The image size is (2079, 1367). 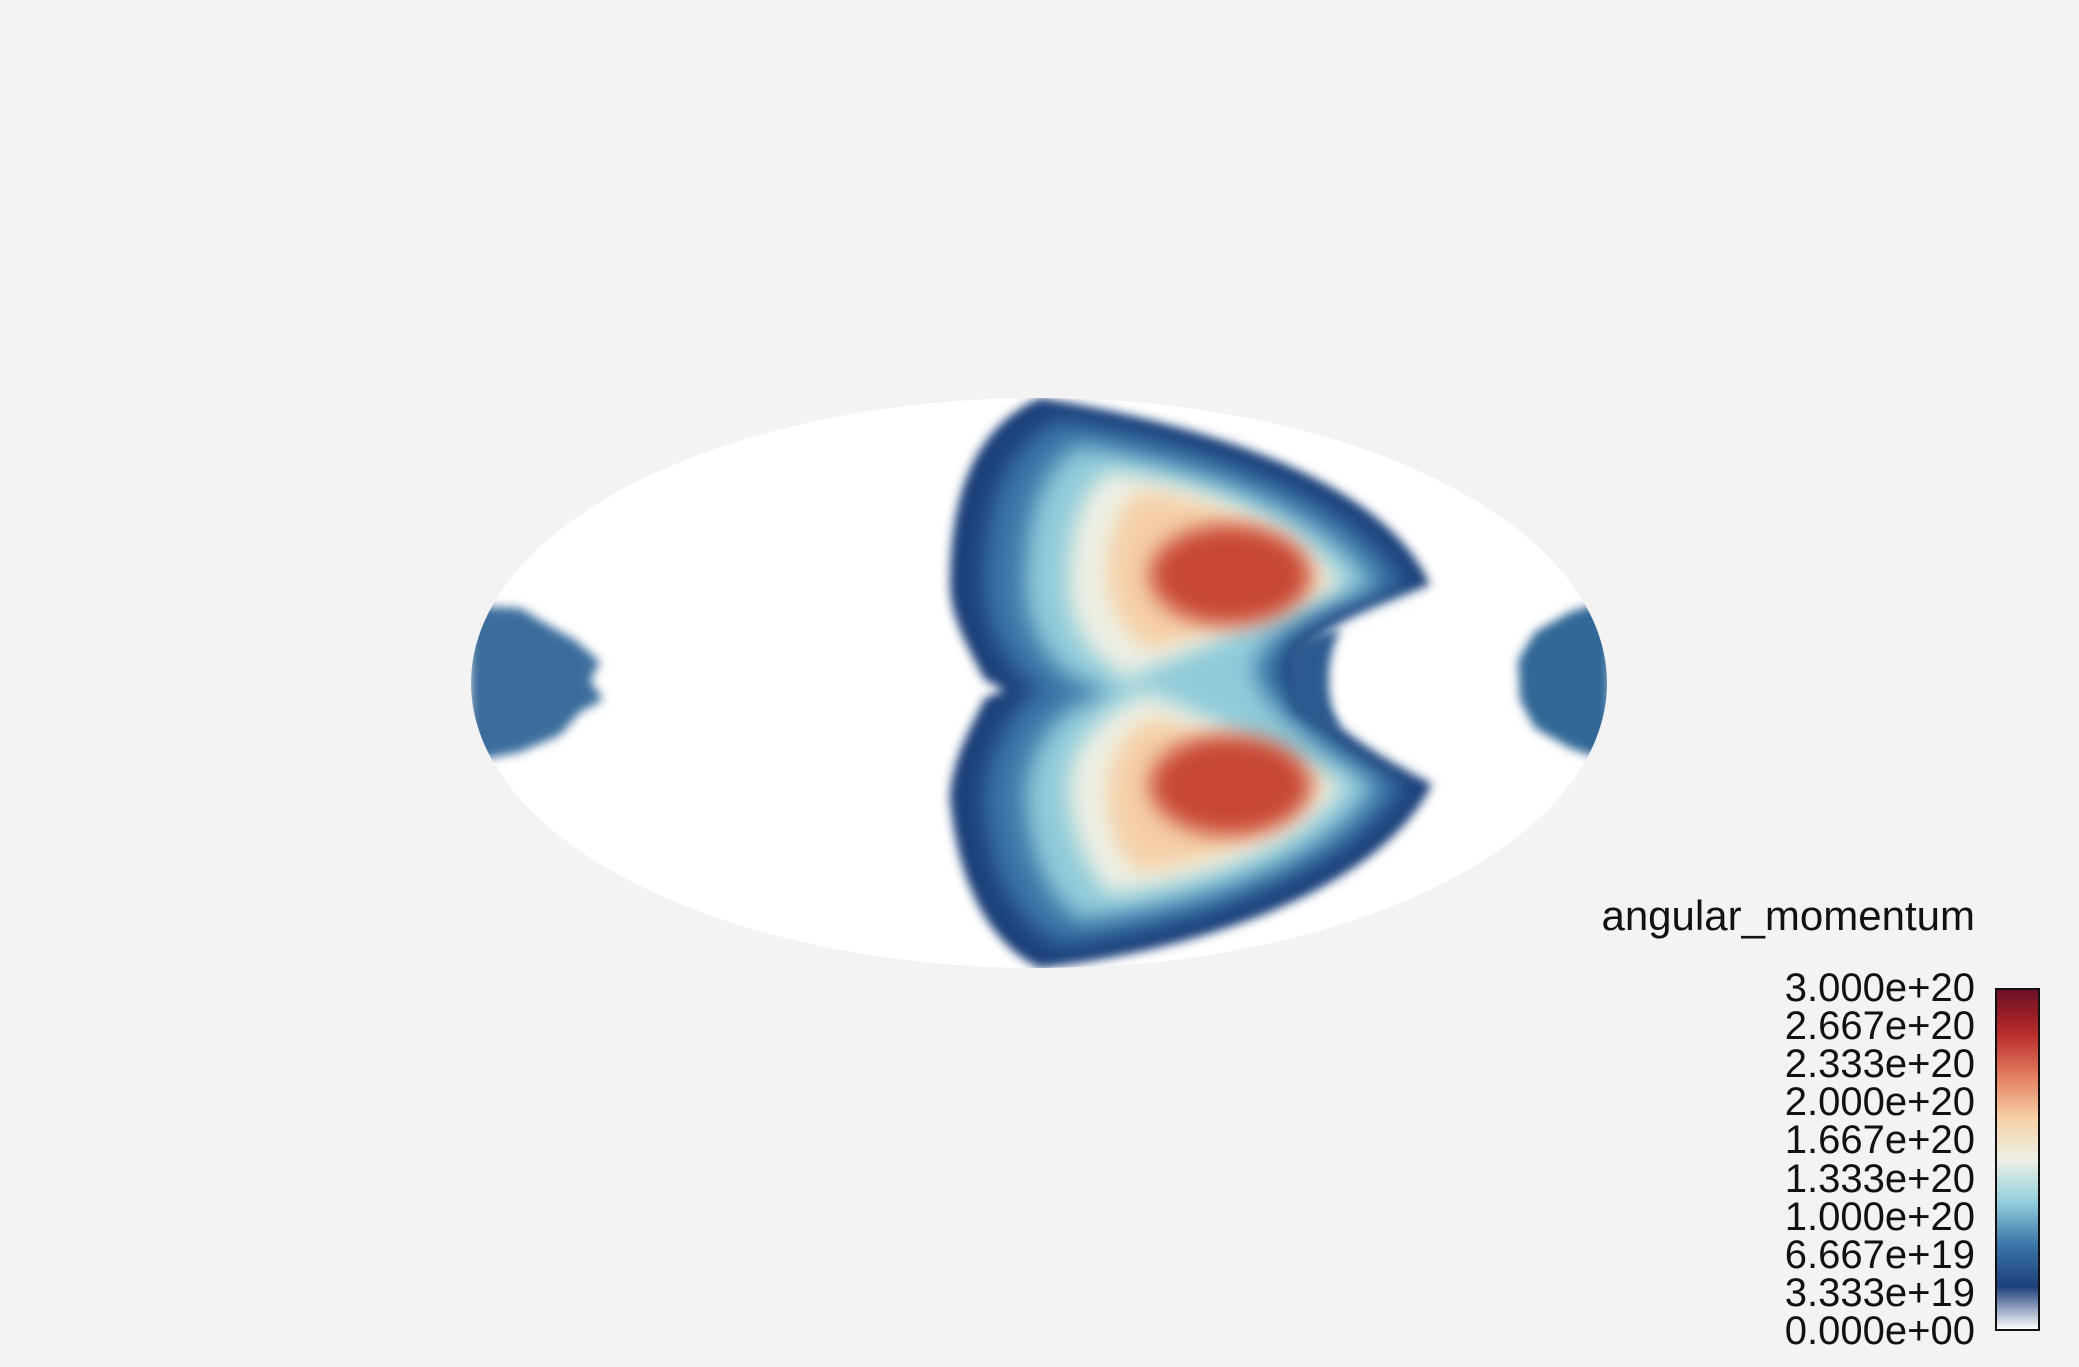 What do you see at coordinates (2017, 1159) in the screenshot?
I see `colorbar-gradient` at bounding box center [2017, 1159].